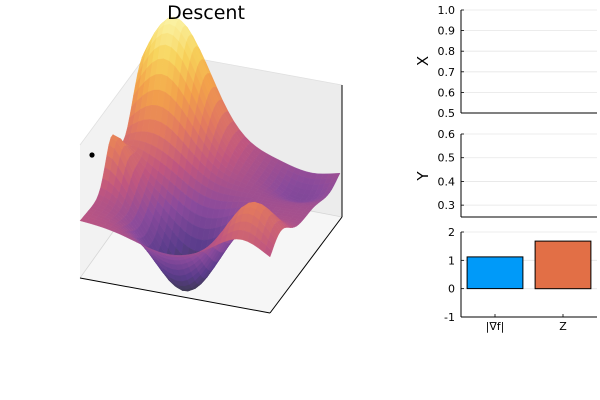 This screenshot has width=600, height=400. What do you see at coordinates (447, 10) in the screenshot?
I see `y-tick-label: 1.0` at bounding box center [447, 10].